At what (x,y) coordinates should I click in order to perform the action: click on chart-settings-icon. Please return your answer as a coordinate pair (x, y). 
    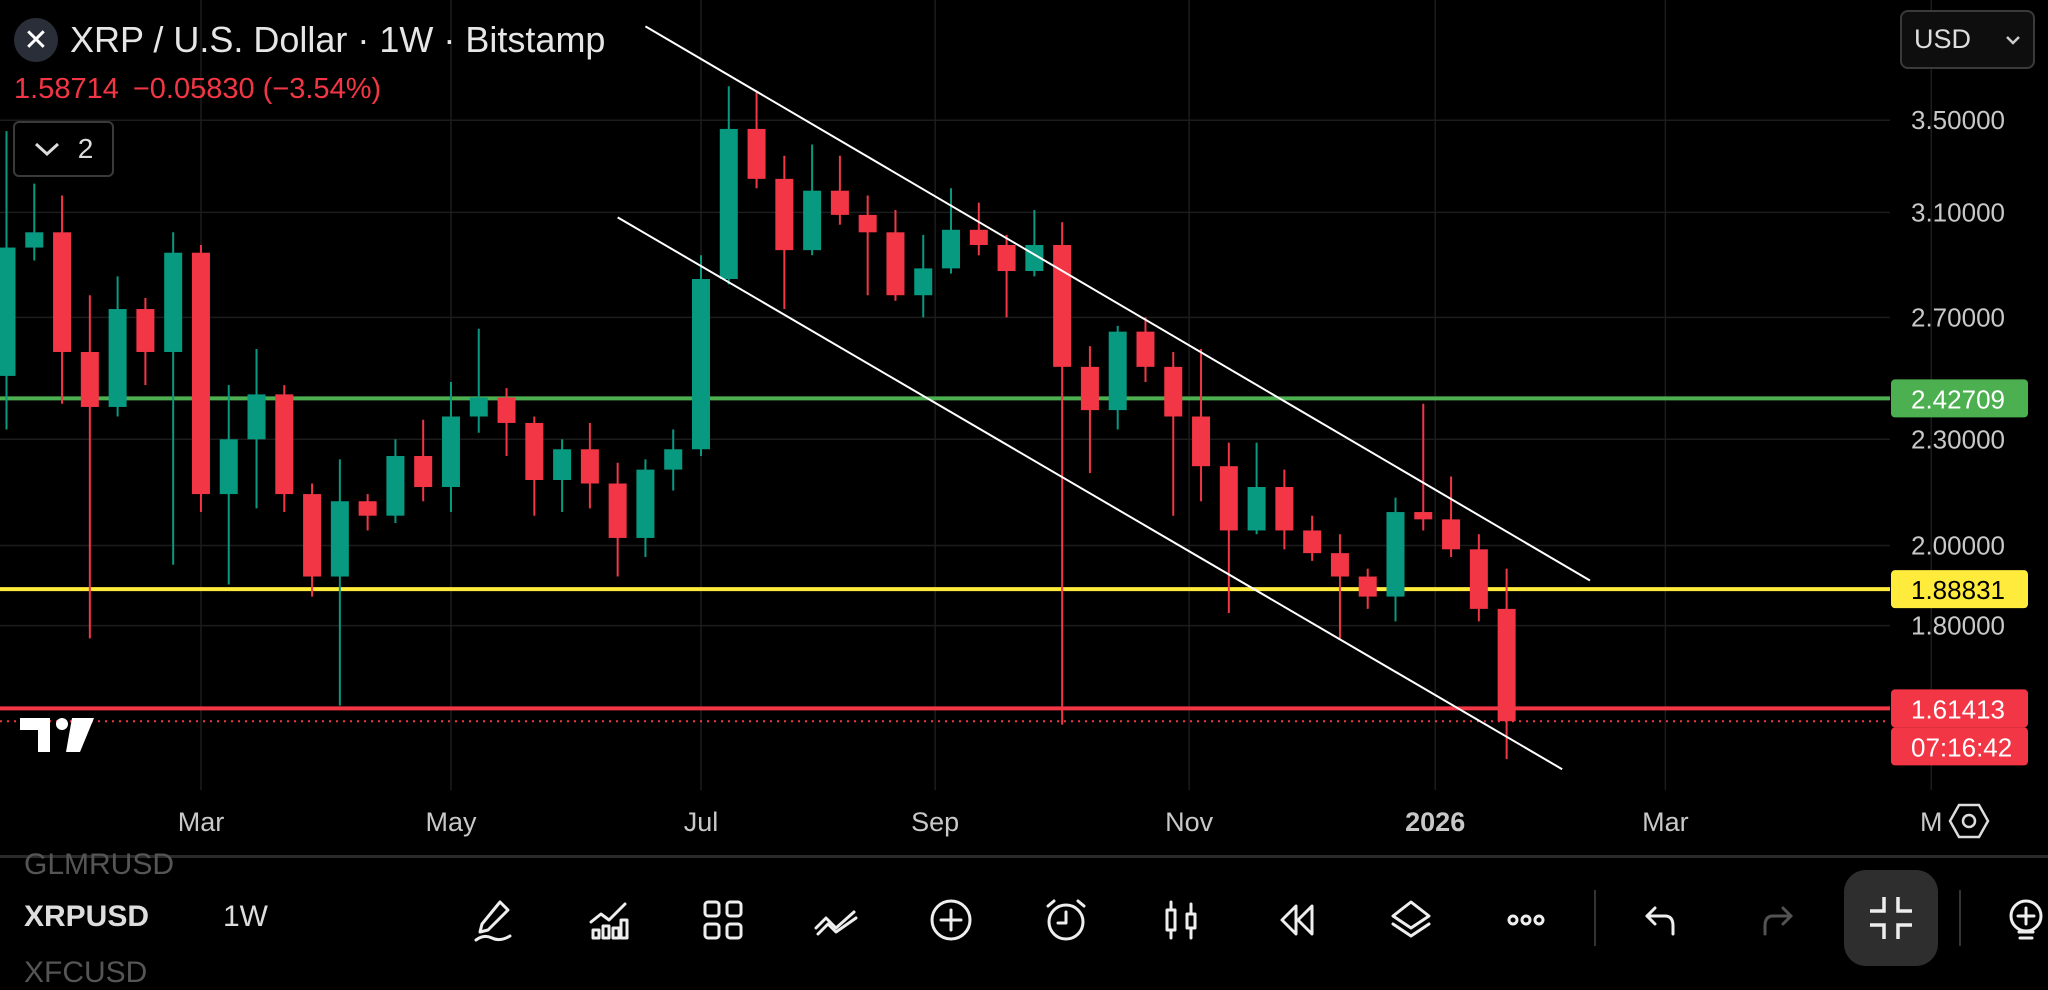
    Looking at the image, I should click on (1969, 821).